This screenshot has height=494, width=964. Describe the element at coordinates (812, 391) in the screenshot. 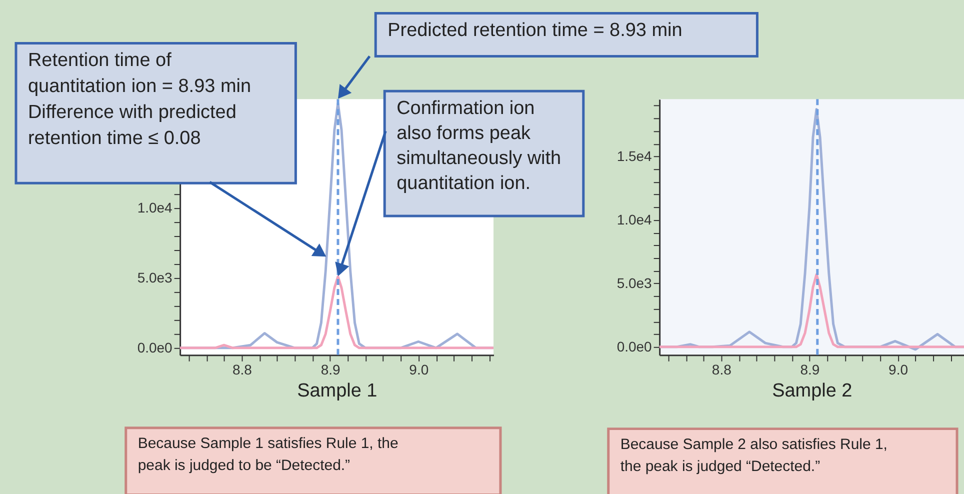

I see `x-axis-title: Sample 2` at that location.